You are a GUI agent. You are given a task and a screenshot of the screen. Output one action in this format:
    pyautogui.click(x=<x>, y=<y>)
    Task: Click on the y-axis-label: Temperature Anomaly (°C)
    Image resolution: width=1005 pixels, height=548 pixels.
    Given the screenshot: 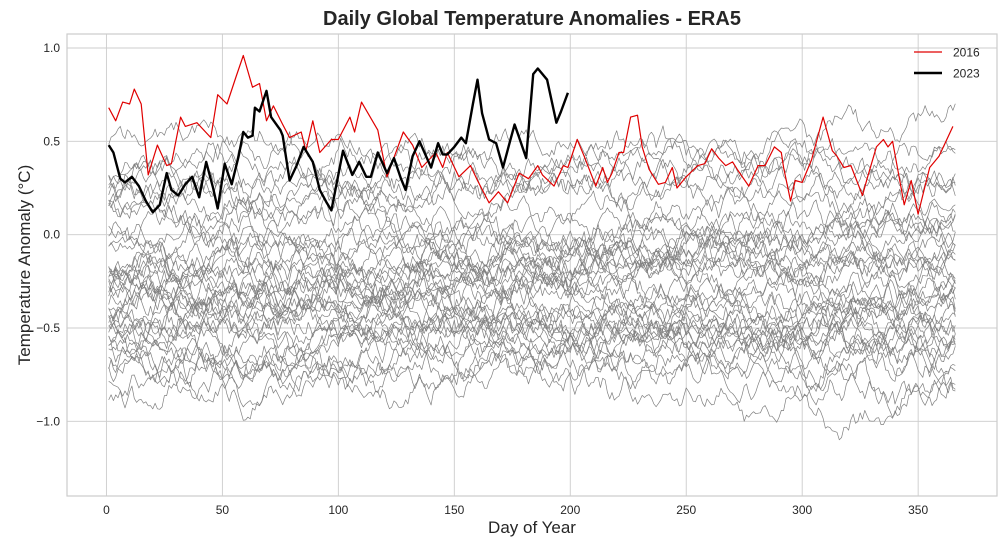 What is the action you would take?
    pyautogui.click(x=24, y=265)
    